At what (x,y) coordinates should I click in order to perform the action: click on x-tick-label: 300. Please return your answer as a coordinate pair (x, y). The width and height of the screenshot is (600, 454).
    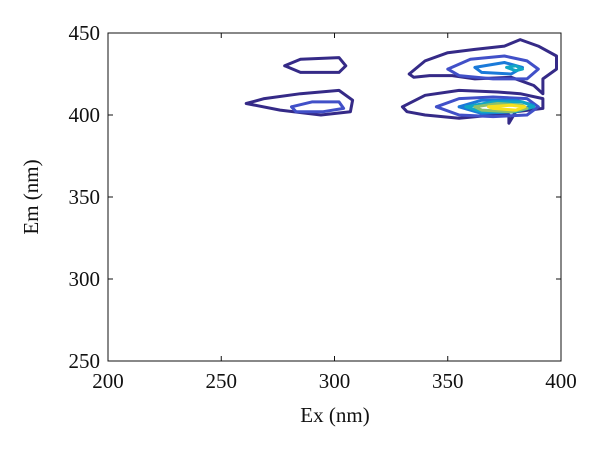
    Looking at the image, I should click on (335, 381).